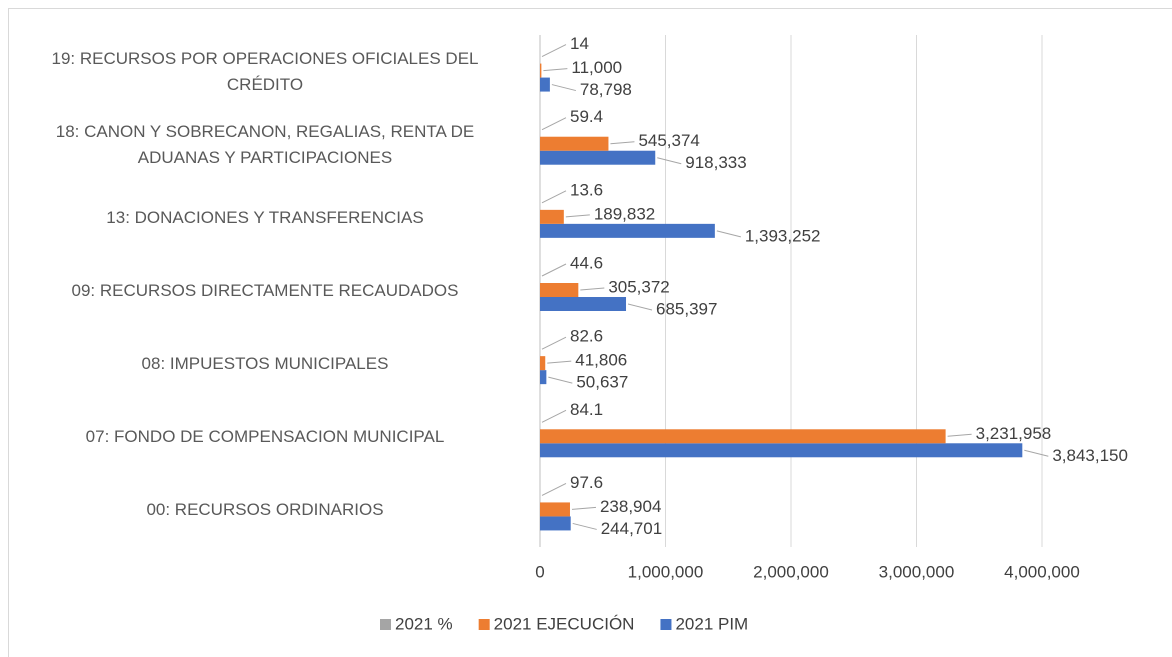 The image size is (1172, 657). What do you see at coordinates (1014, 433) in the screenshot?
I see `data-label: 3,231,958` at bounding box center [1014, 433].